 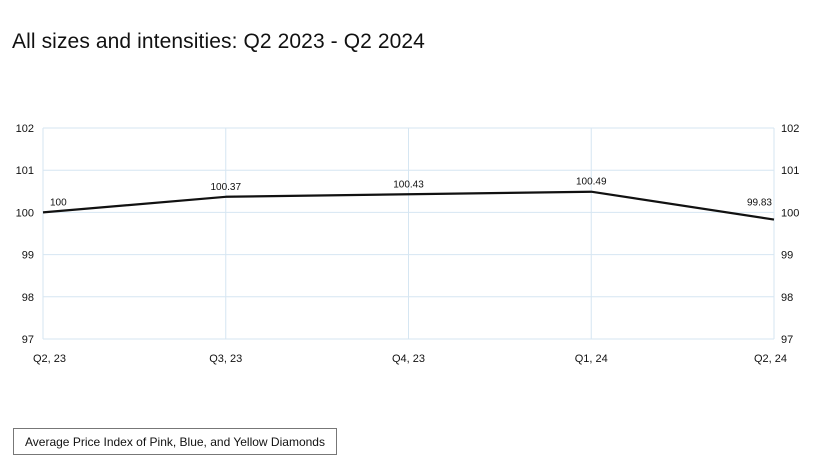 What do you see at coordinates (28, 340) in the screenshot?
I see `y-tick-label-left: 97` at bounding box center [28, 340].